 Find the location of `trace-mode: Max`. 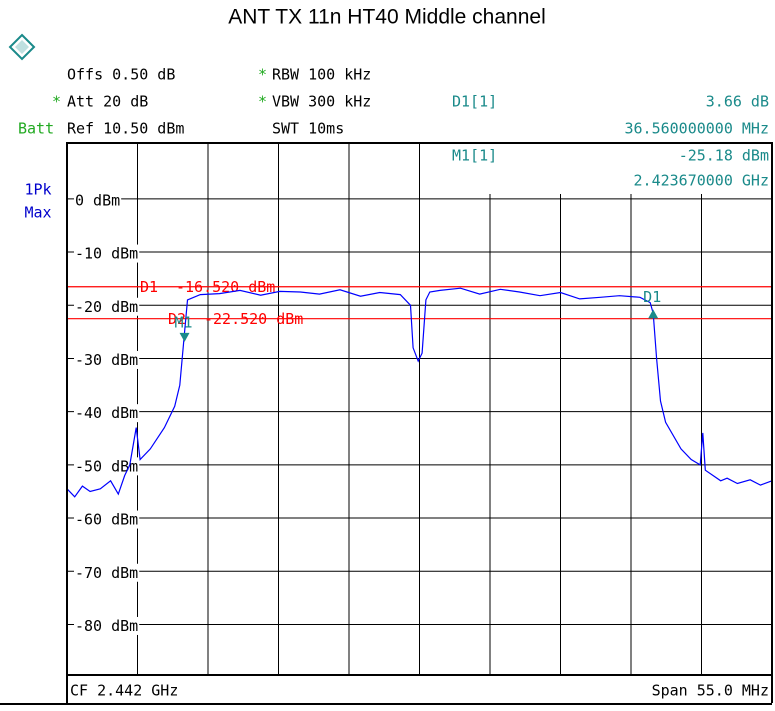

trace-mode: Max is located at coordinates (37, 213).